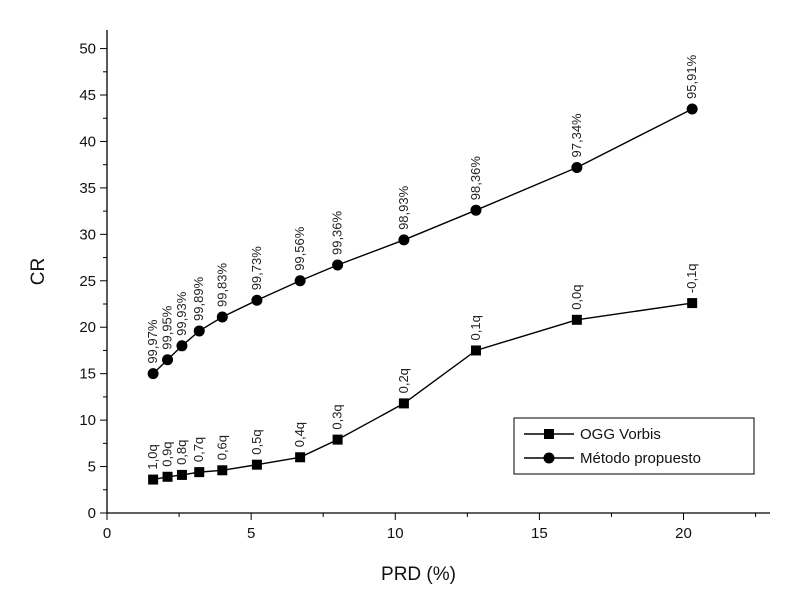 Image resolution: width=792 pixels, height=595 pixels. I want to click on data-label: -0,1q, so click(691, 278).